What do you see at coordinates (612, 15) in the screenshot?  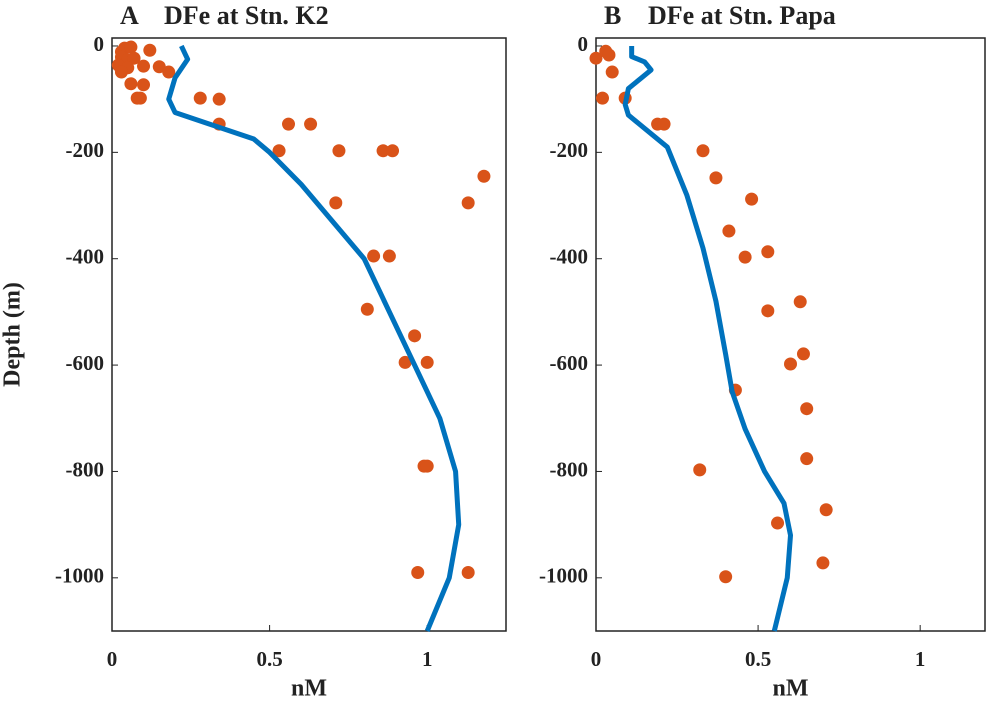 I see `panel-label: B` at bounding box center [612, 15].